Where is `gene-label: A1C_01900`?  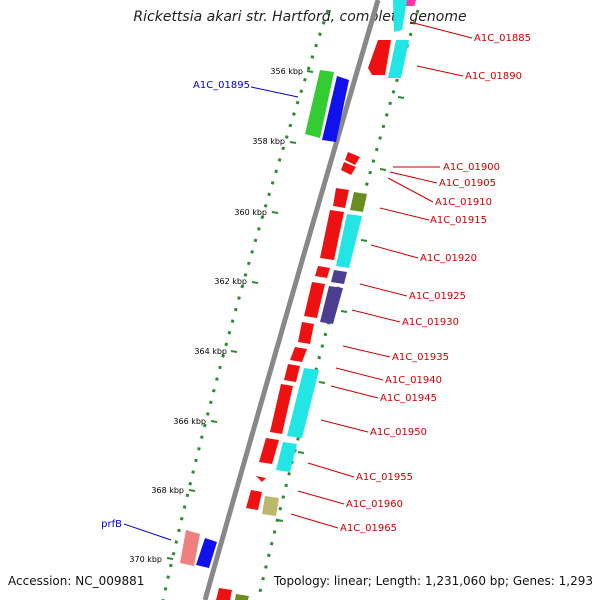 gene-label: A1C_01900 is located at coordinates (471, 167).